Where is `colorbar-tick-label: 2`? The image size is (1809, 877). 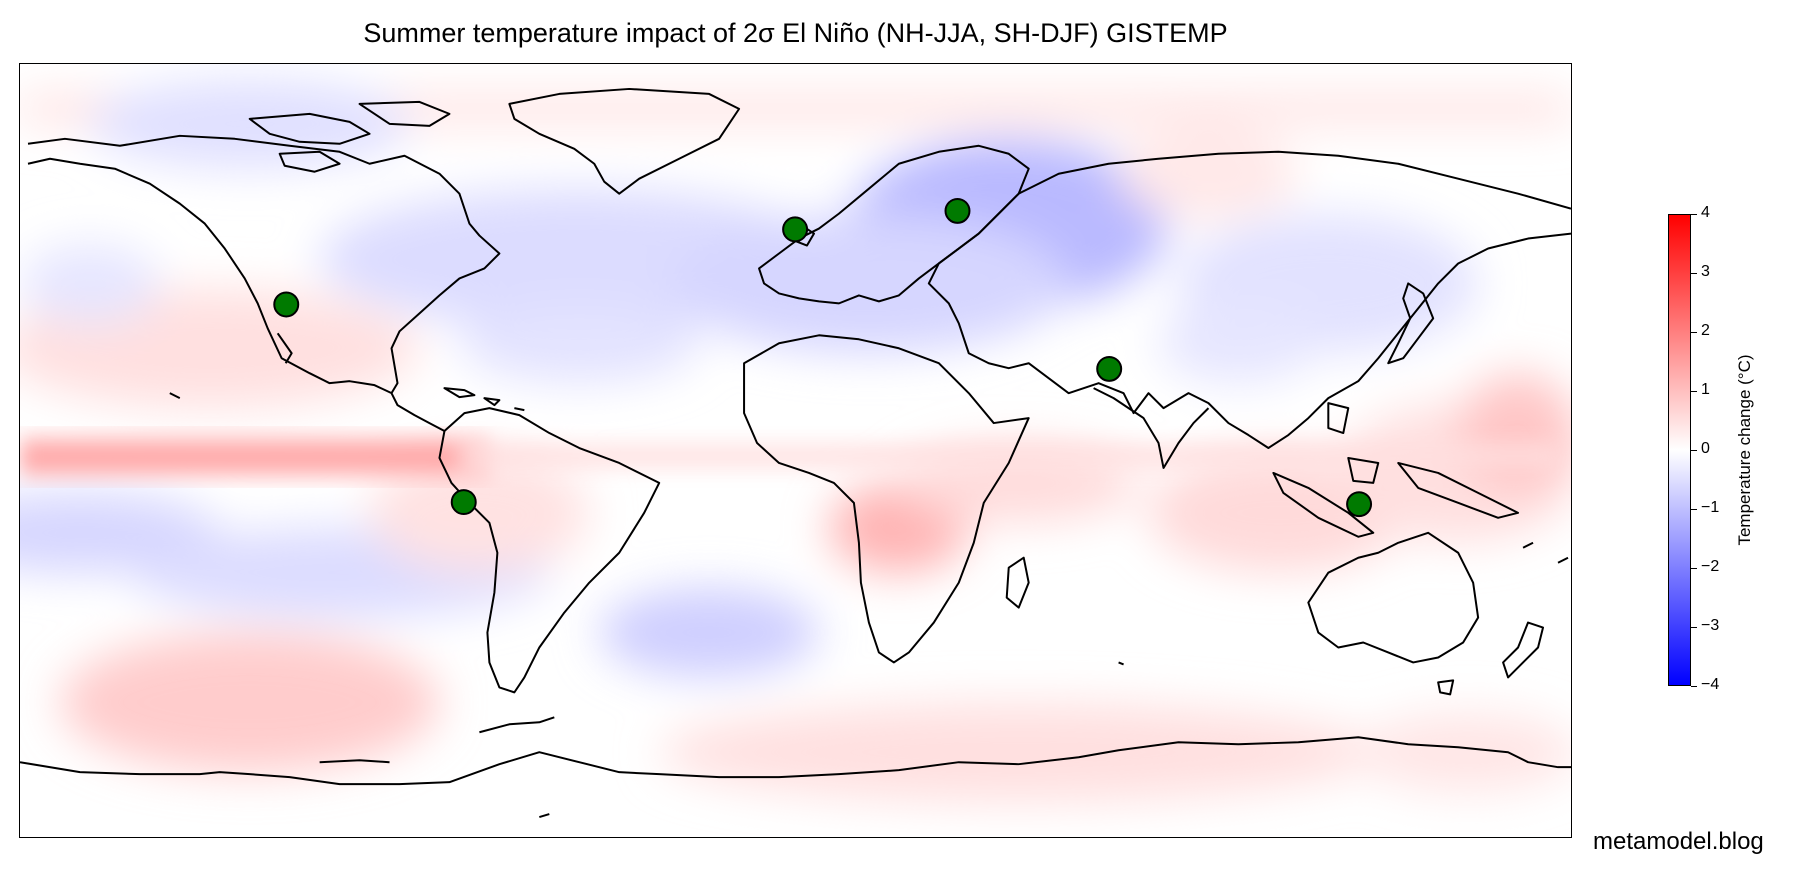 colorbar-tick-label: 2 is located at coordinates (1705, 330).